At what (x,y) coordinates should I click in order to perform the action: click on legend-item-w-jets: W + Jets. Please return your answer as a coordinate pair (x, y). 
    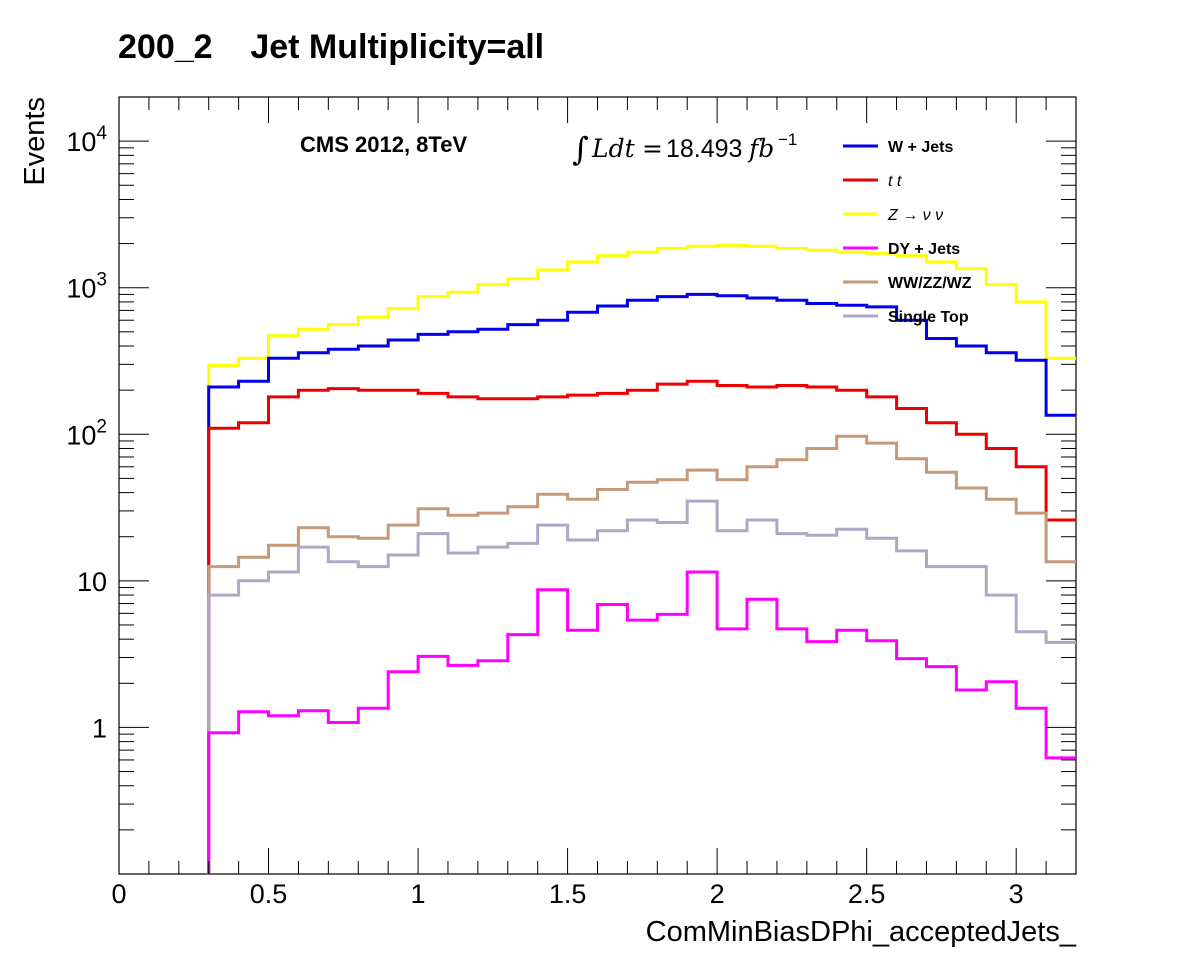
    Looking at the image, I should click on (898, 147).